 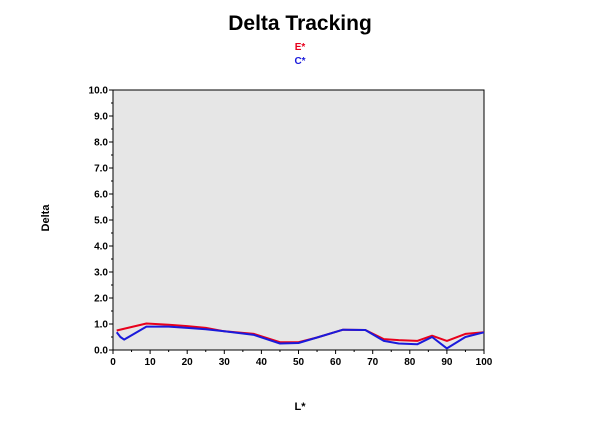 What do you see at coordinates (300, 61) in the screenshot?
I see `legend-entry-c: C*` at bounding box center [300, 61].